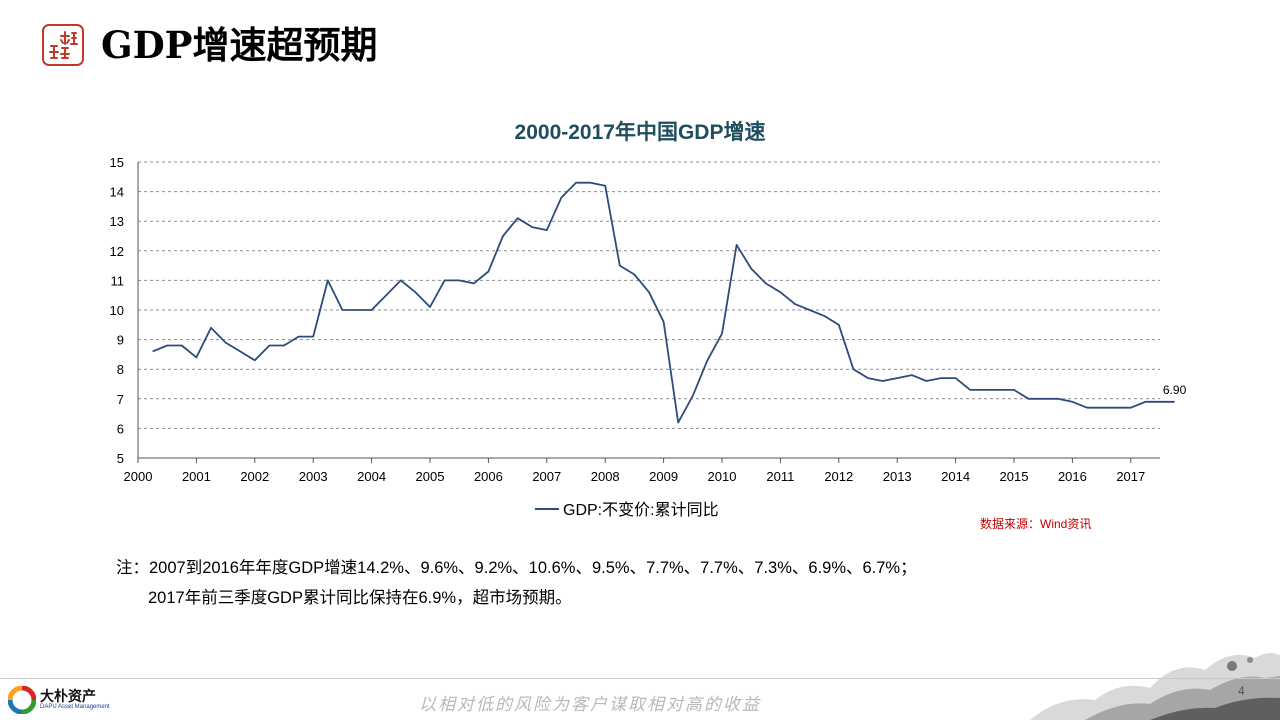  What do you see at coordinates (313, 476) in the screenshot?
I see `x-tick-label: 2003` at bounding box center [313, 476].